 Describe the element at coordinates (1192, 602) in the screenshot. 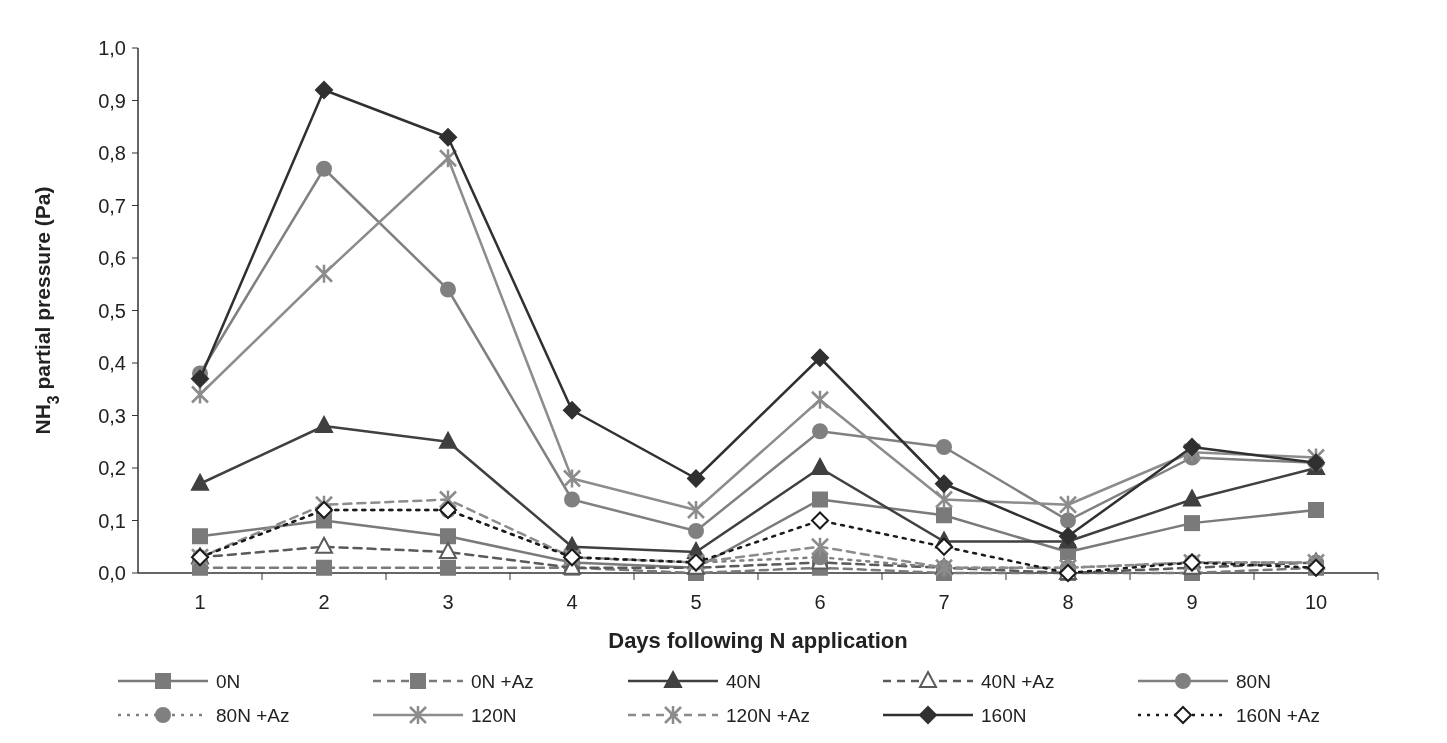

I see `x-tick-label: 9` at that location.